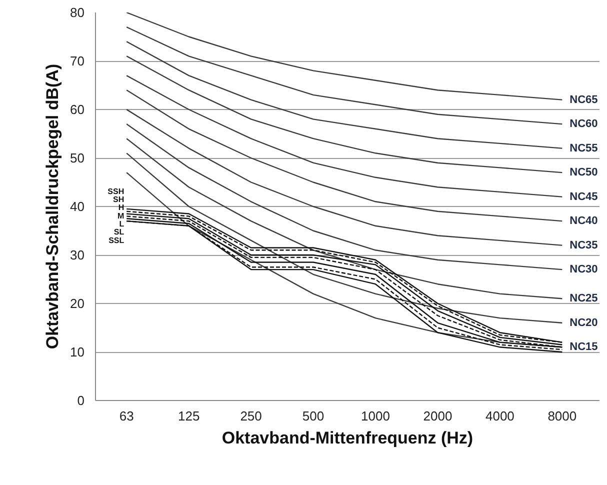  Describe the element at coordinates (116, 240) in the screenshot. I see `series-label: SSL` at that location.